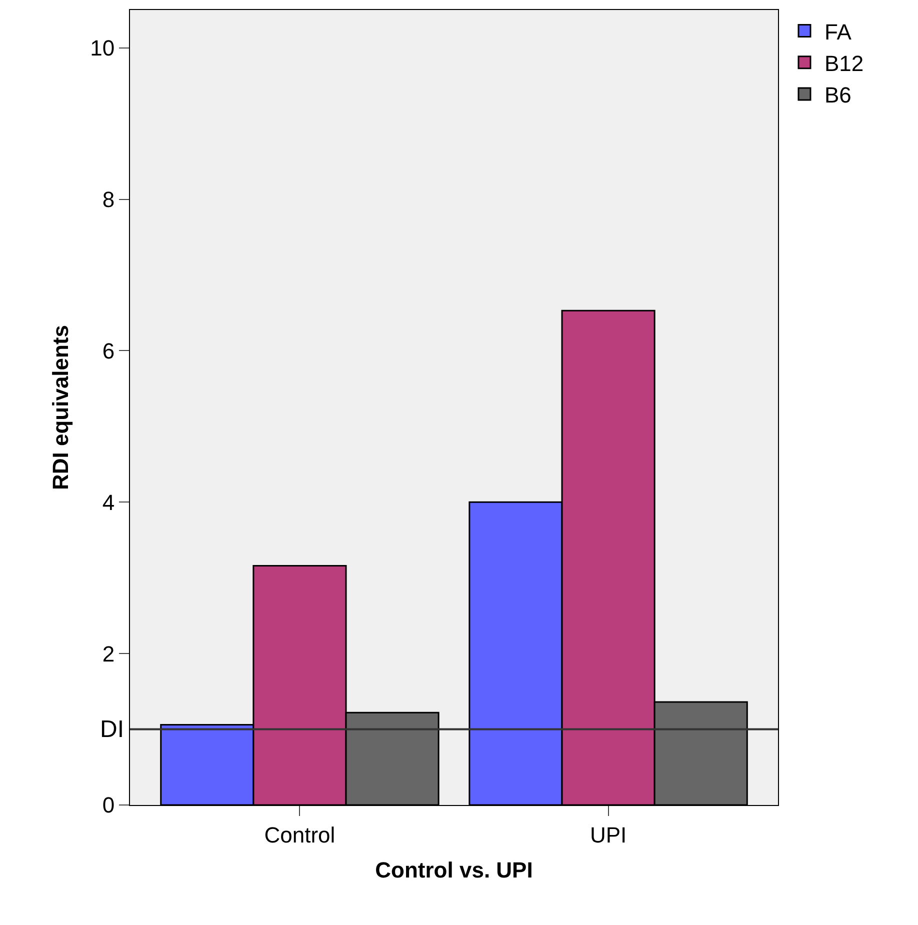 The height and width of the screenshot is (925, 918). What do you see at coordinates (454, 869) in the screenshot?
I see `x-axis-title: Control vs. UPI` at bounding box center [454, 869].